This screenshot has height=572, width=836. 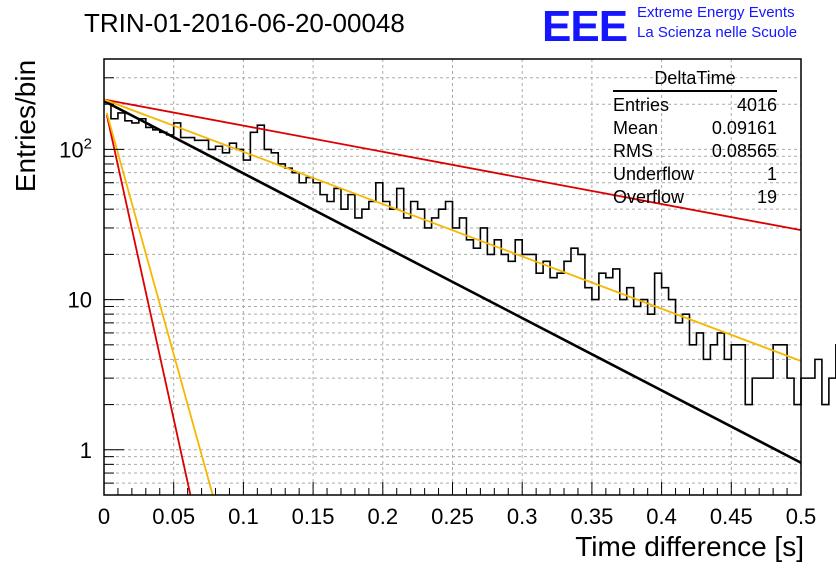 I want to click on x-tick-label: 0.3, so click(x=522, y=516).